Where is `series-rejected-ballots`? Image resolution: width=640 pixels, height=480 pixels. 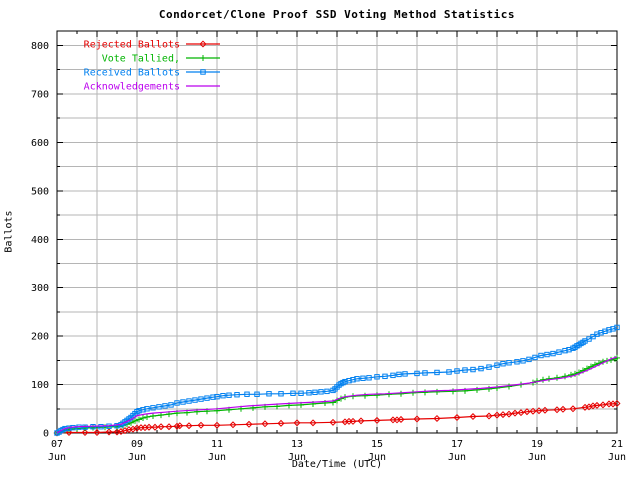 series-rejected-ballots is located at coordinates (337, 418).